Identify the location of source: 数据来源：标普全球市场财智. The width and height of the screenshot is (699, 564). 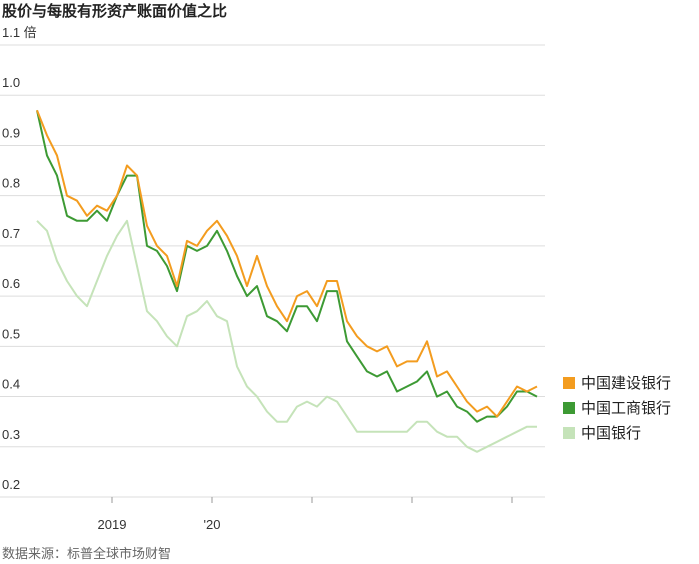
(86, 553).